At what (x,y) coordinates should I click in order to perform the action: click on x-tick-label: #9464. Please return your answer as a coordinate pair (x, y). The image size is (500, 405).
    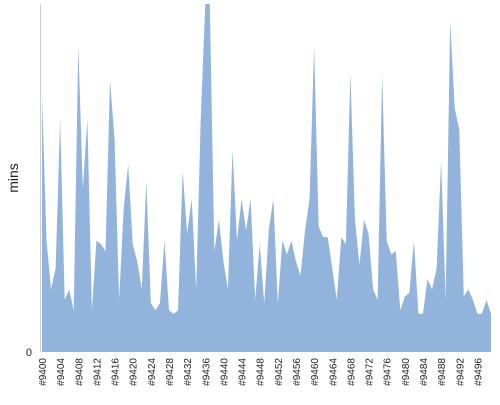
    Looking at the image, I should click on (333, 372).